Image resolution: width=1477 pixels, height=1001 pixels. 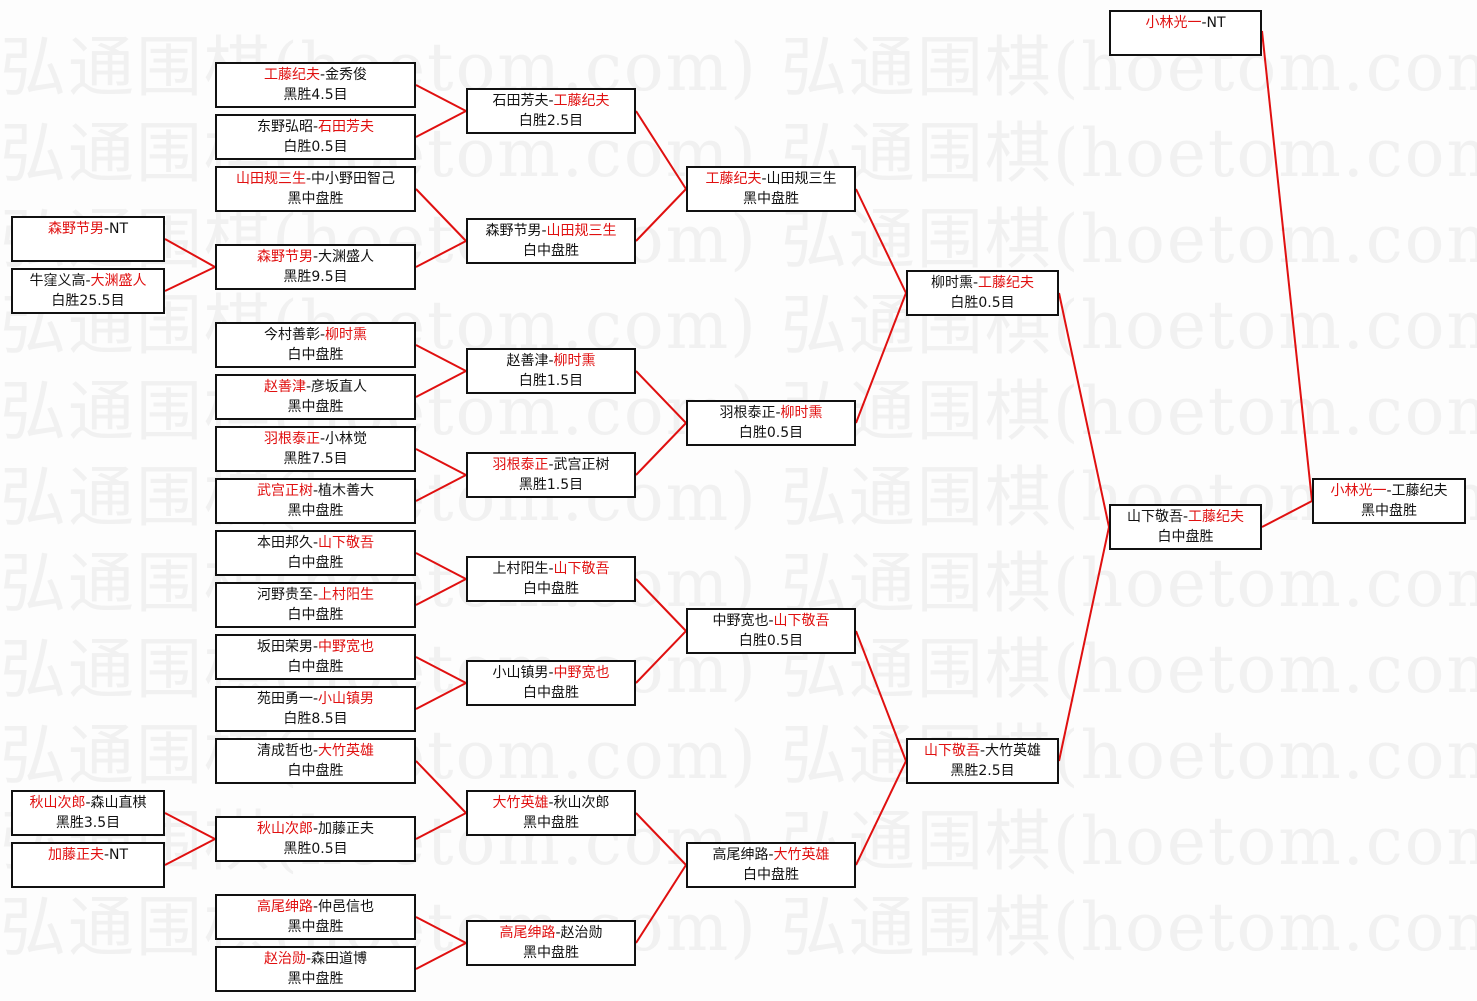 What do you see at coordinates (520, 673) in the screenshot?
I see `player-black: 小山镇男` at bounding box center [520, 673].